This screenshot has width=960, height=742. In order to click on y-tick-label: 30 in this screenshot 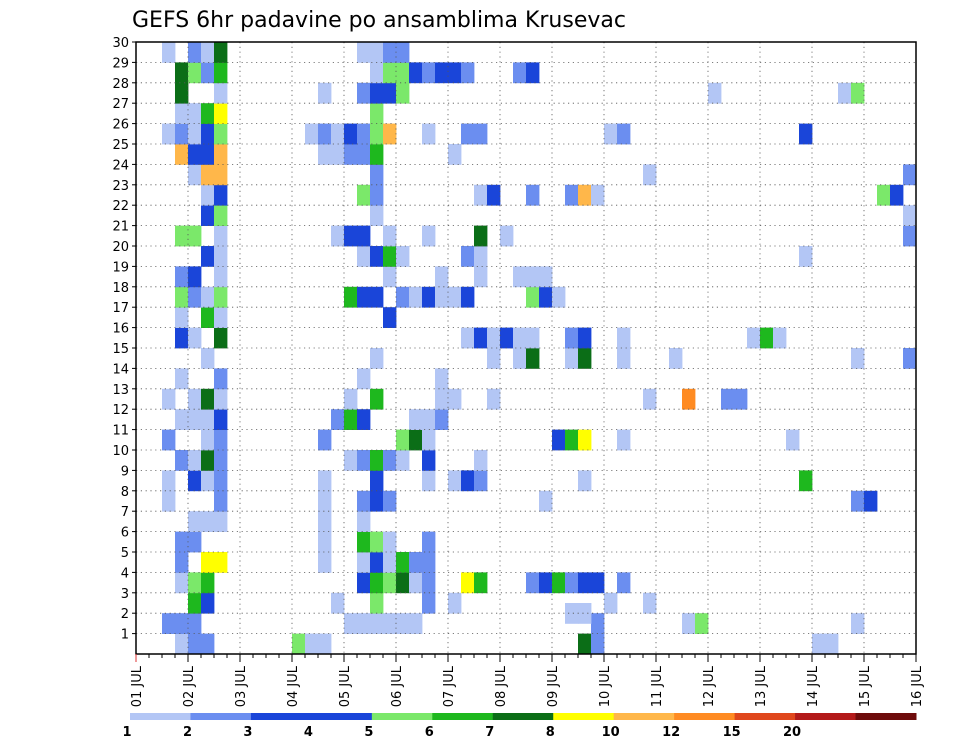, I will do `click(120, 43)`.